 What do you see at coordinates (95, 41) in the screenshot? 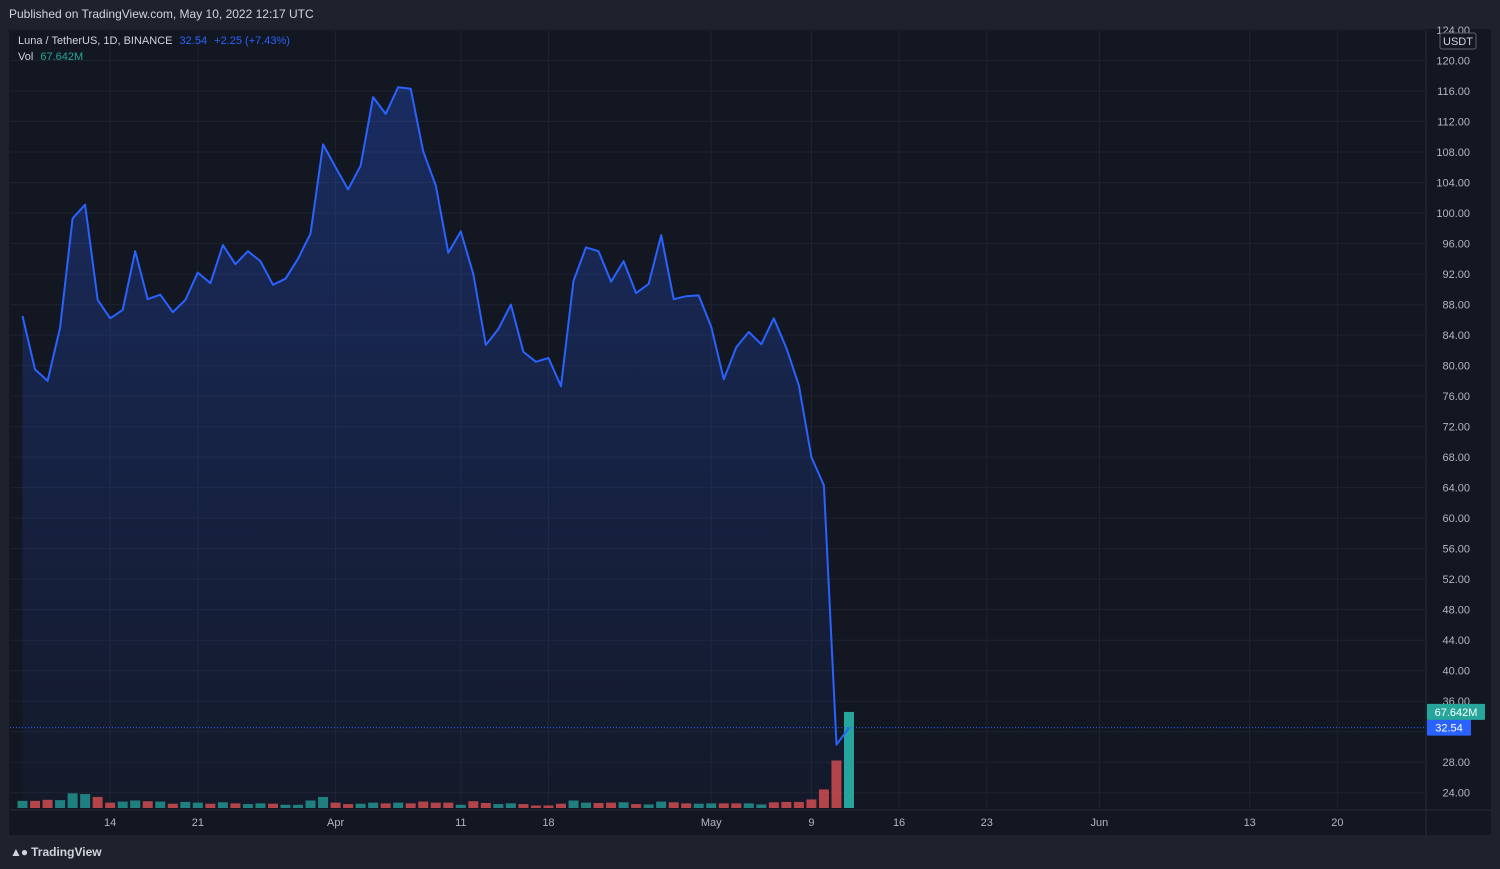
I see `legend-symbol: Luna / TetherUS, 1D, BINANCE` at bounding box center [95, 41].